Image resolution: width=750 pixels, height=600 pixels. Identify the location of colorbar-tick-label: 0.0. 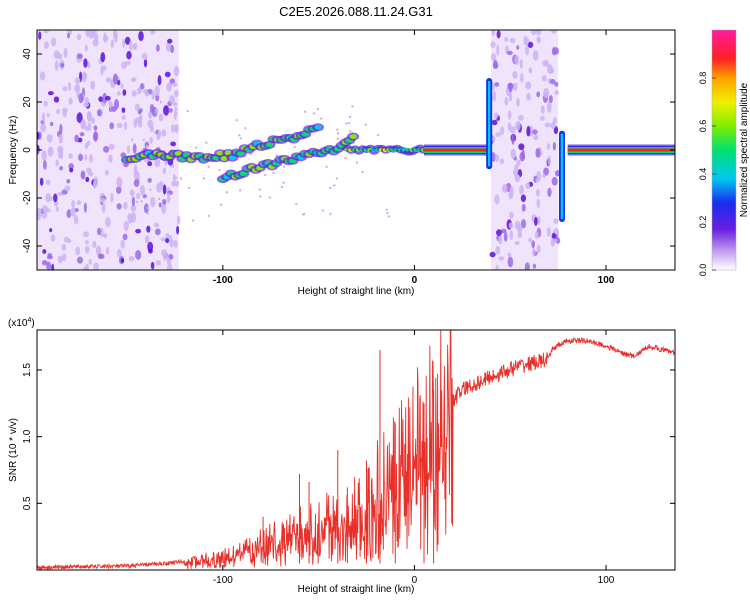
(703, 270).